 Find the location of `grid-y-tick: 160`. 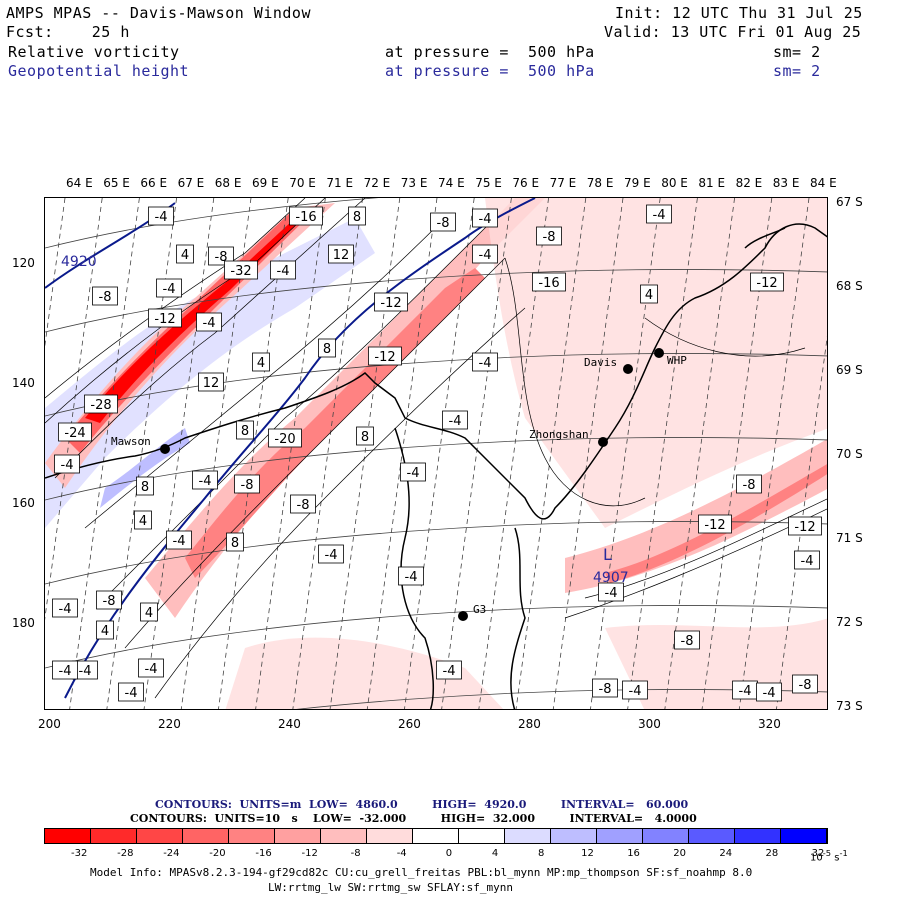

grid-y-tick: 160 is located at coordinates (23, 503).